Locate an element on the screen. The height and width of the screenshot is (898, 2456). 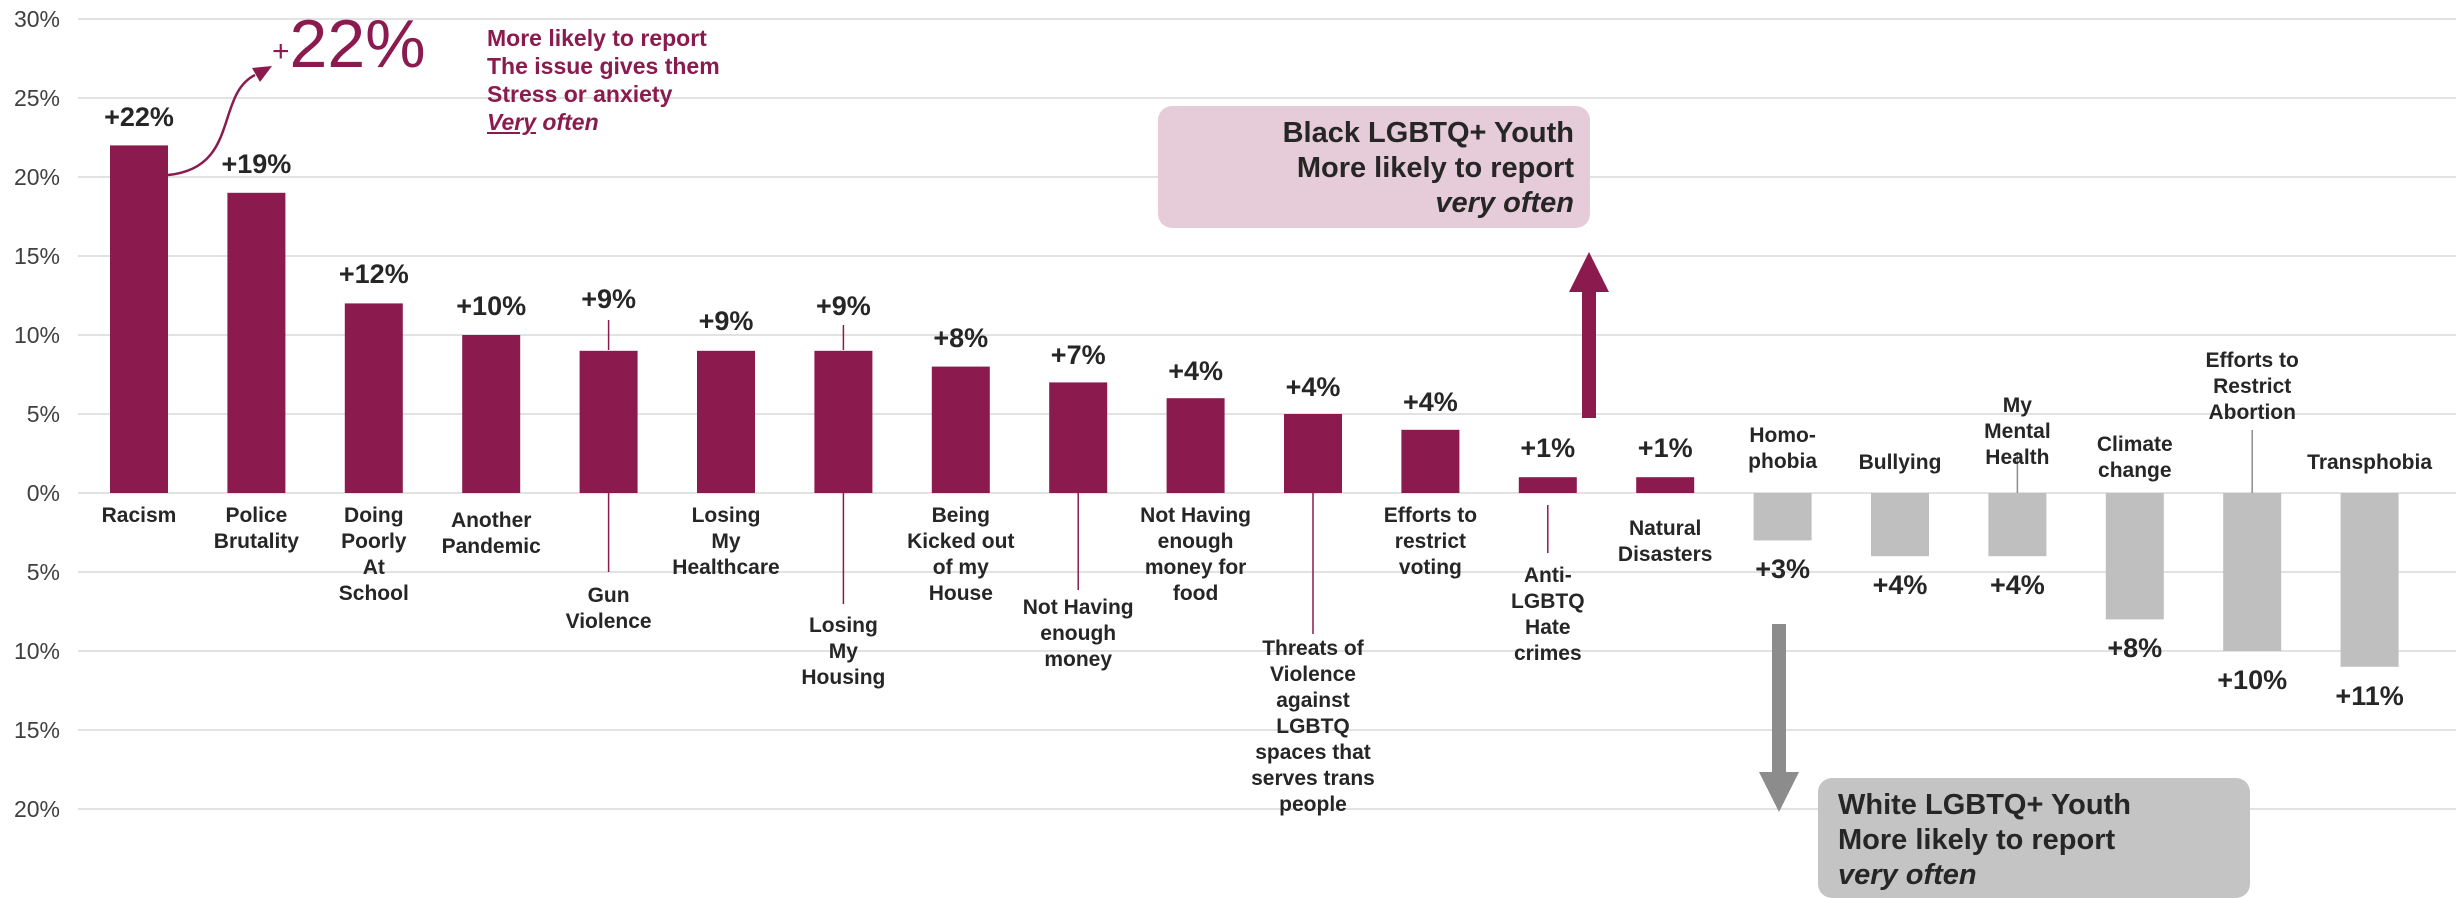
category-label-line: Brutality is located at coordinates (257, 541).